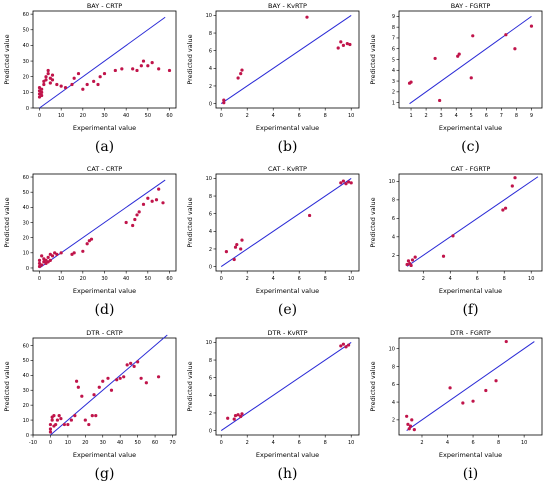  What do you see at coordinates (393, 93) in the screenshot?
I see `chart-2-ytick-label: 2` at bounding box center [393, 93].